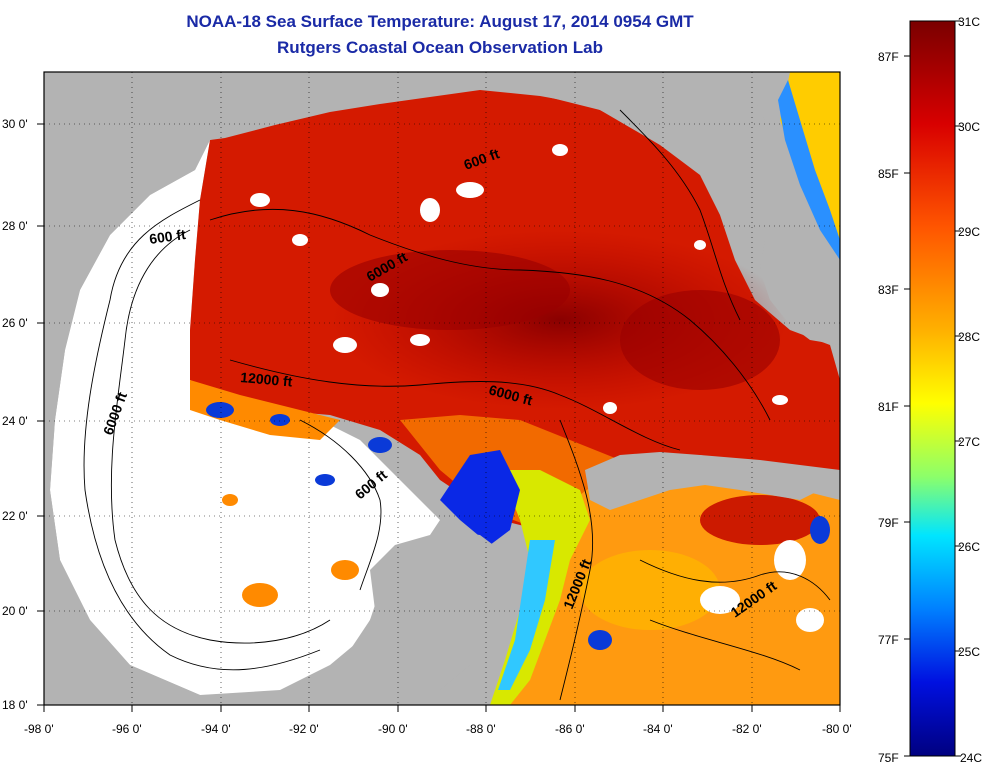 This screenshot has height=770, width=992. Describe the element at coordinates (969, 547) in the screenshot. I see `colorbar-c-label: 26C` at that location.